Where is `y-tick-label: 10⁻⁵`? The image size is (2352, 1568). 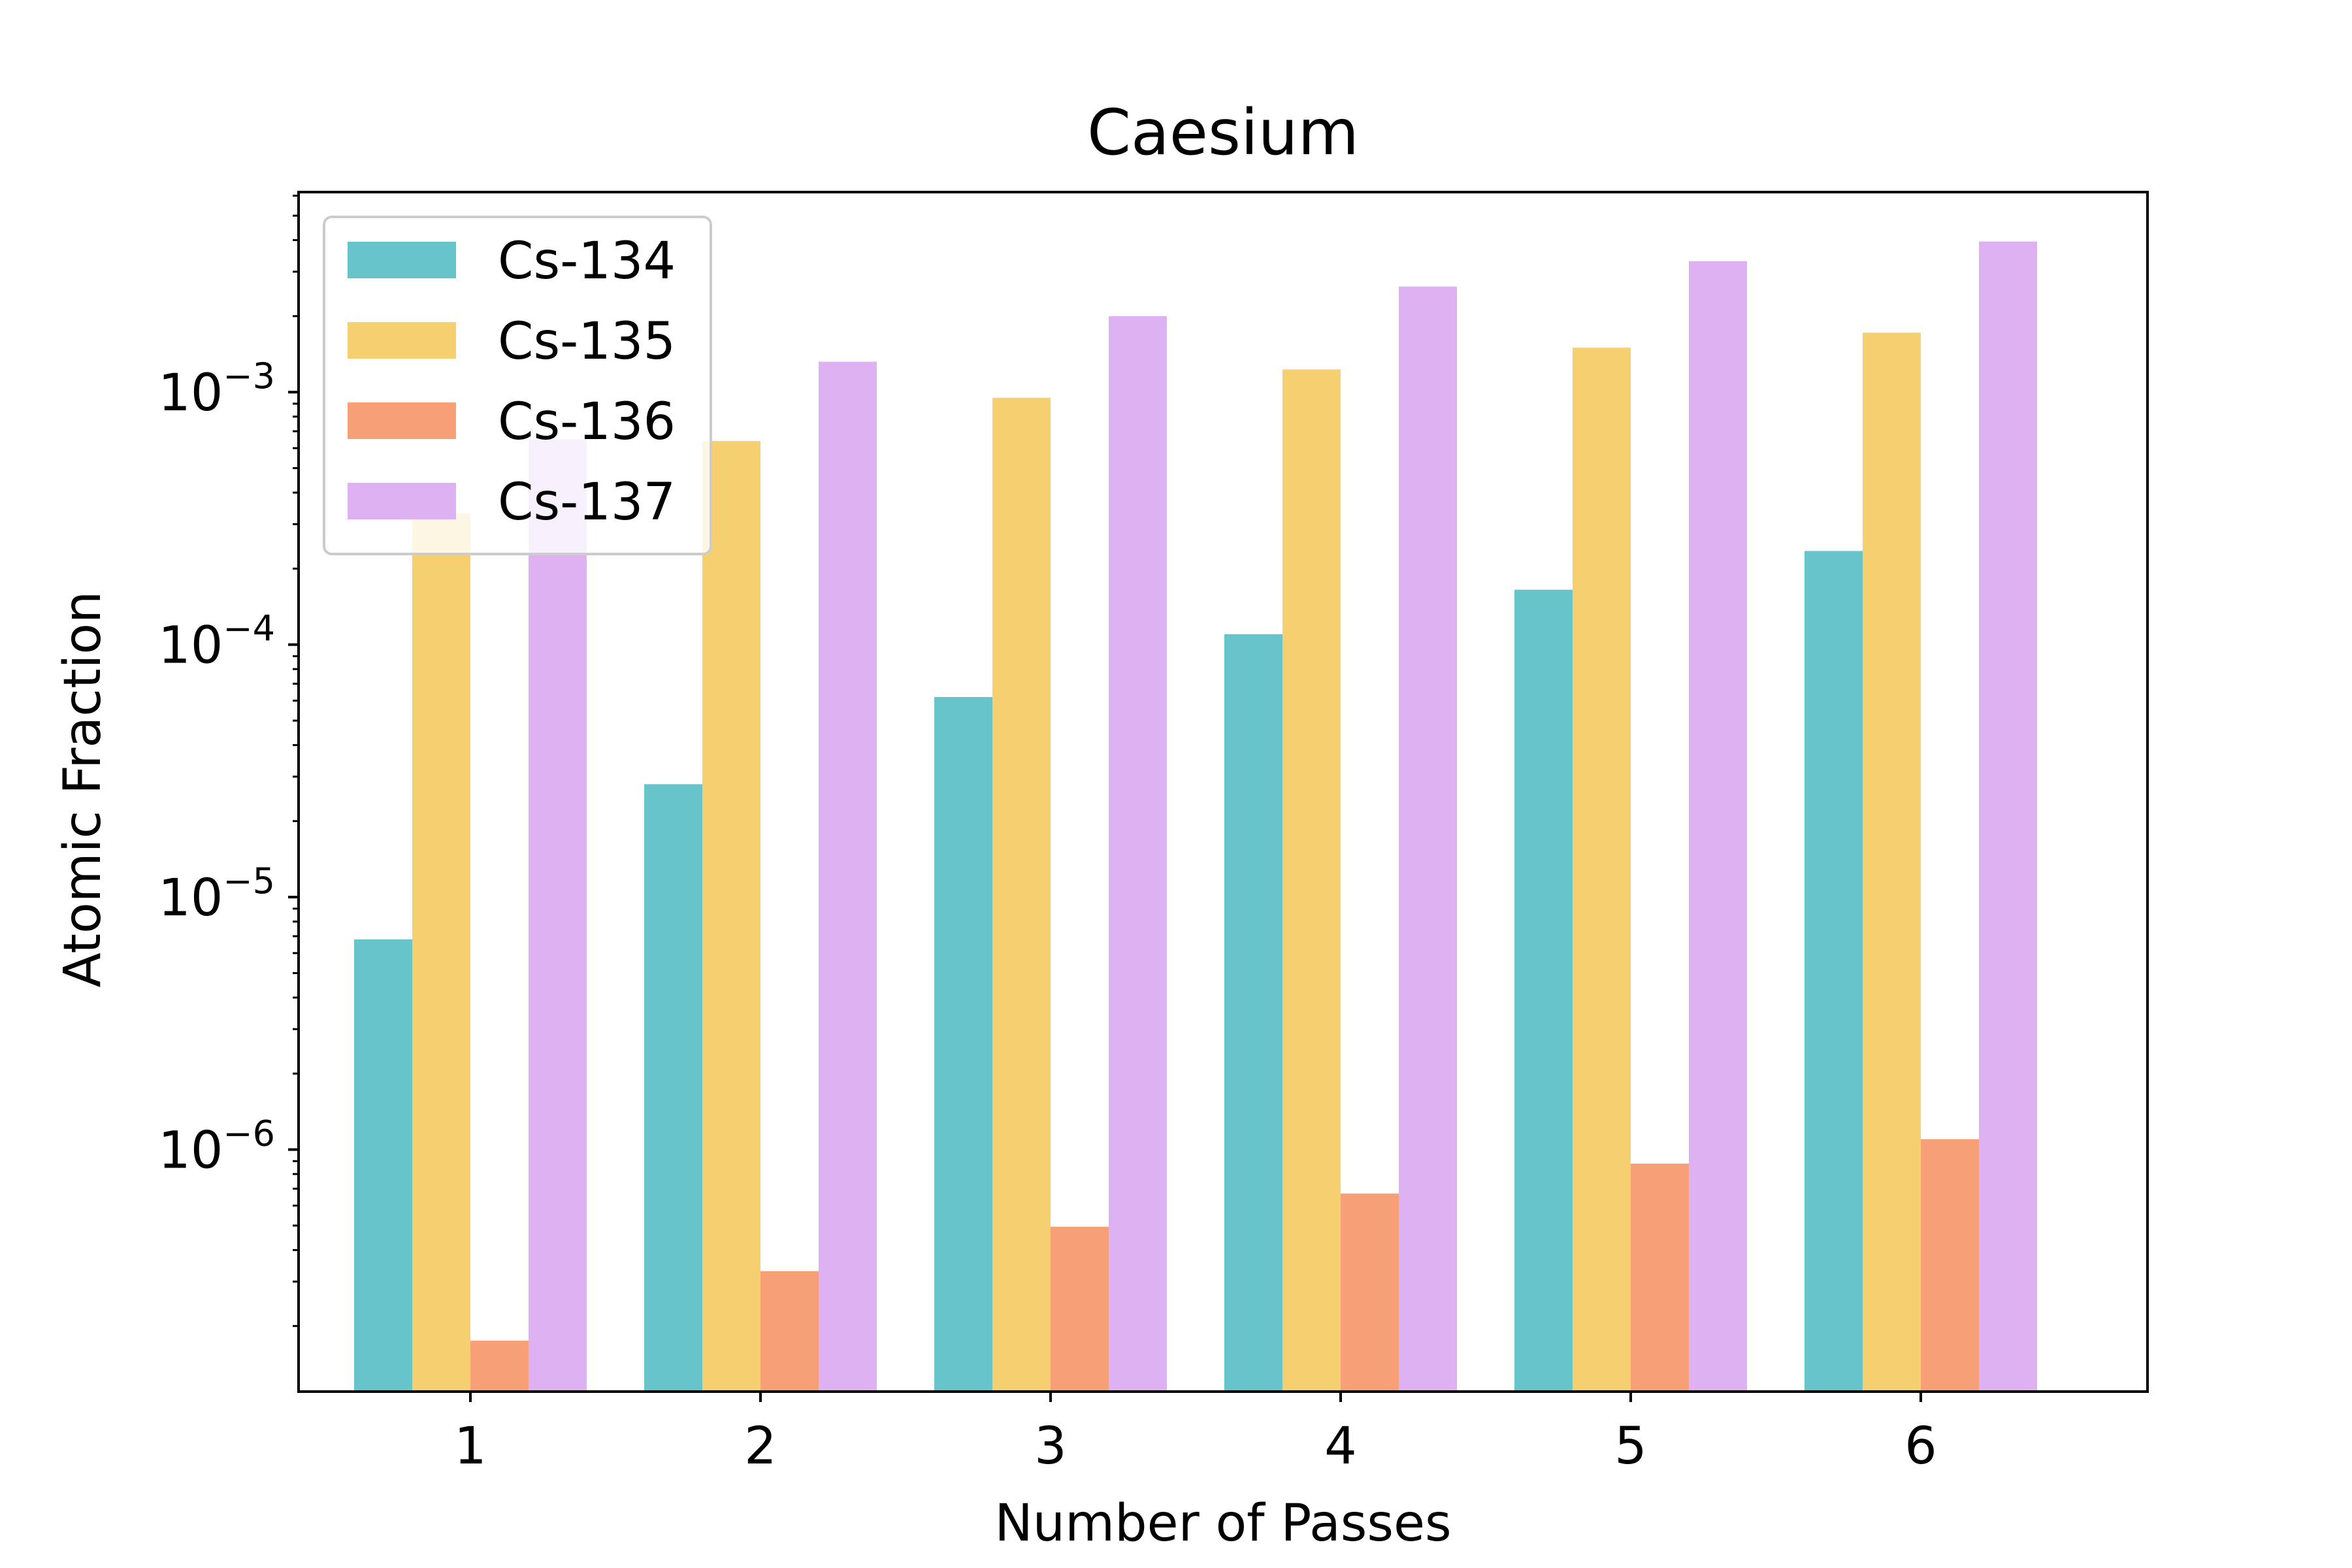 y-tick-label: 10⁻⁵ is located at coordinates (216, 894).